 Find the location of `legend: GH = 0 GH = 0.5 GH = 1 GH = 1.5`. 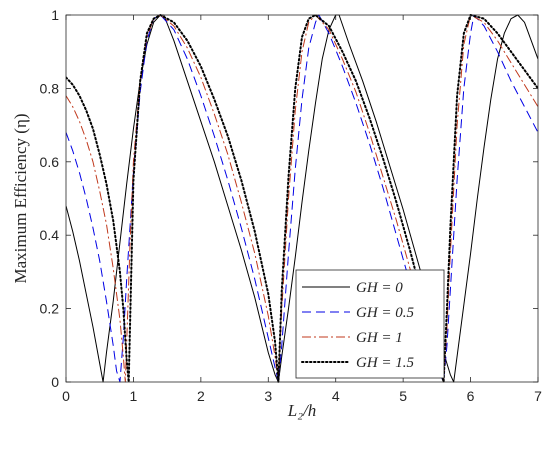

legend: GH = 0 GH = 0.5 GH = 1 GH = 1.5 is located at coordinates (370, 324).